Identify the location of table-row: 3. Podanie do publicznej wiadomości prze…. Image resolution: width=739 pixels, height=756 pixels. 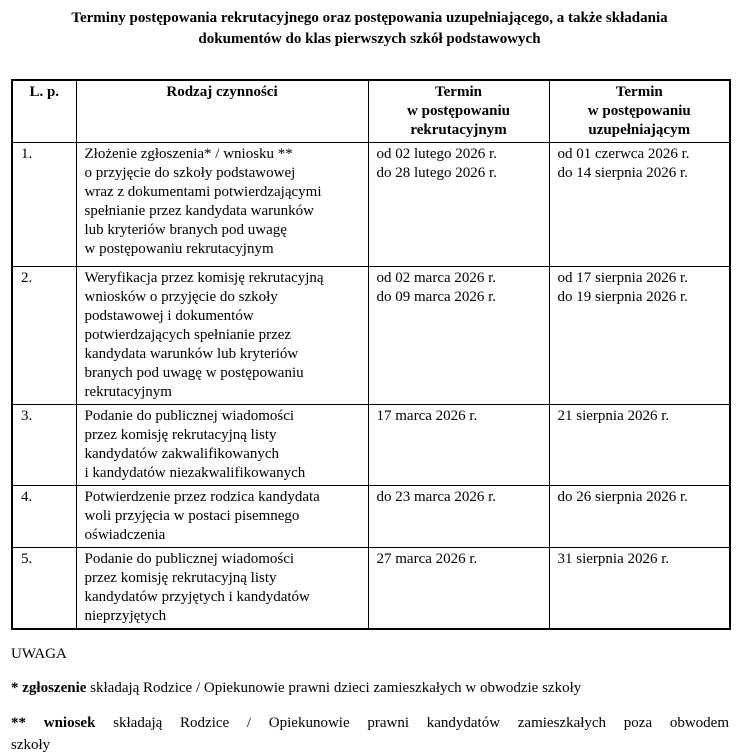
(371, 445).